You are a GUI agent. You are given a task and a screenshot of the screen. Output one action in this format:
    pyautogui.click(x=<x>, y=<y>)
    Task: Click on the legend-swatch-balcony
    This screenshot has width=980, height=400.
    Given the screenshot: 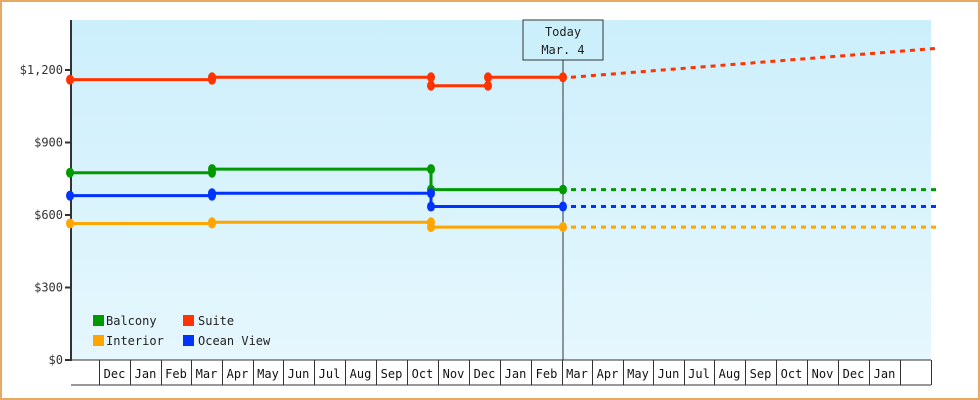 What is the action you would take?
    pyautogui.click(x=98, y=320)
    